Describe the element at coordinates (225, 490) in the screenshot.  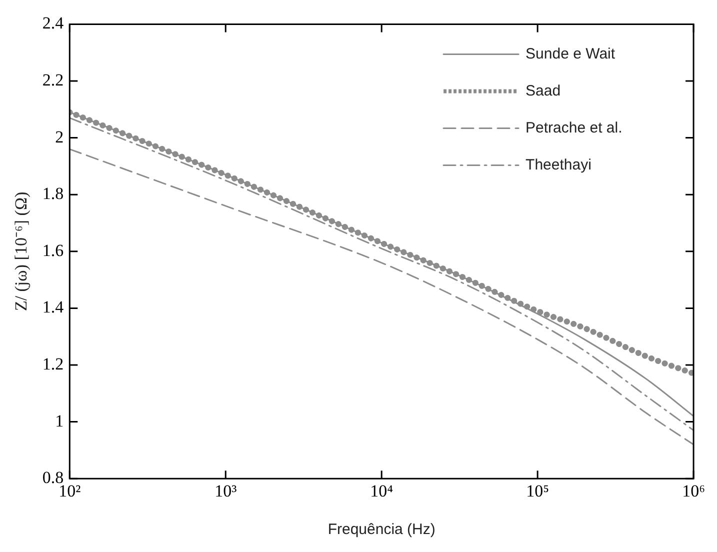
I see `x-tick-label: 10³` at that location.